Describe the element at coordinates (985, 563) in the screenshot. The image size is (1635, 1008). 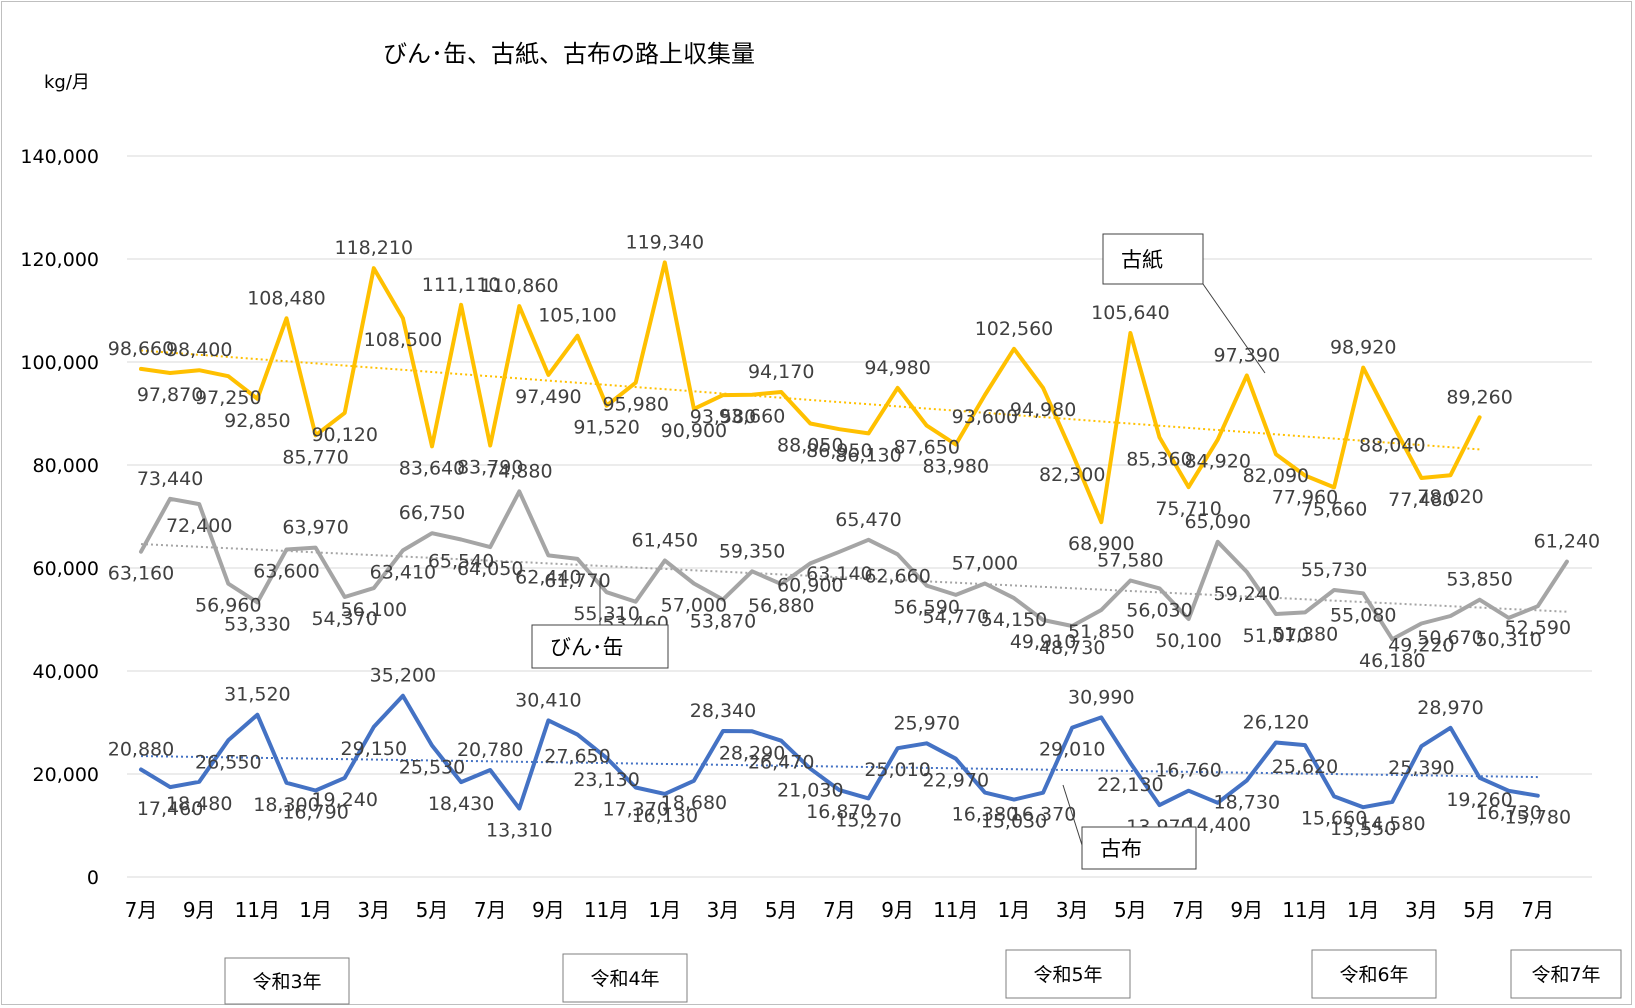
I see `data-label: 57,000` at that location.